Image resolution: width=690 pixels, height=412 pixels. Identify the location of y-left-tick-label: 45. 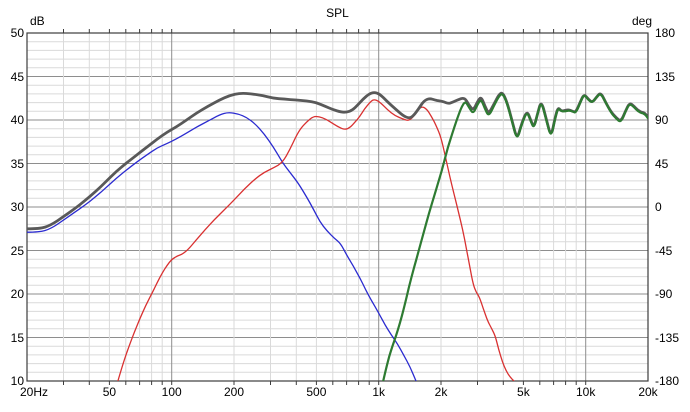
(17, 76).